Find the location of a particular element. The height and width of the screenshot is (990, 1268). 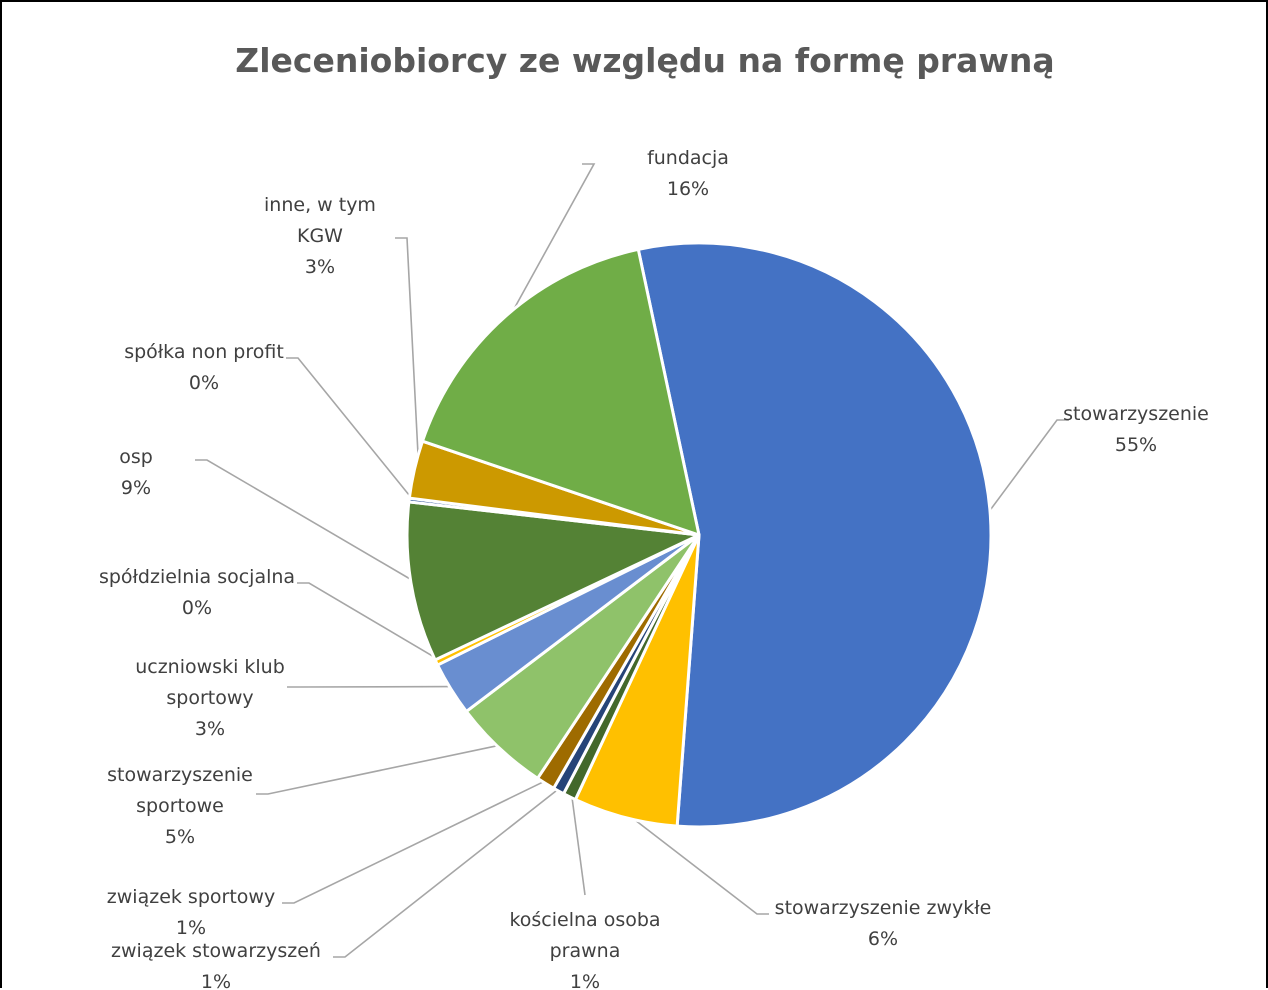

slice-label: związek sportowy 1% is located at coordinates (191, 912).